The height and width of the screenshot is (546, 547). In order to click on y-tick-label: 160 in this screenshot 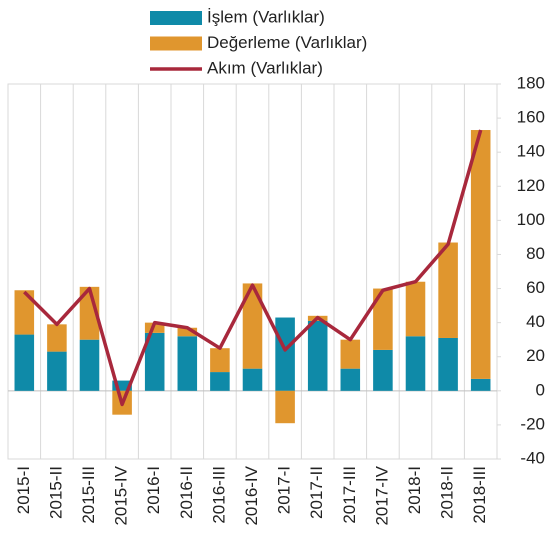, I will do `click(531, 117)`.